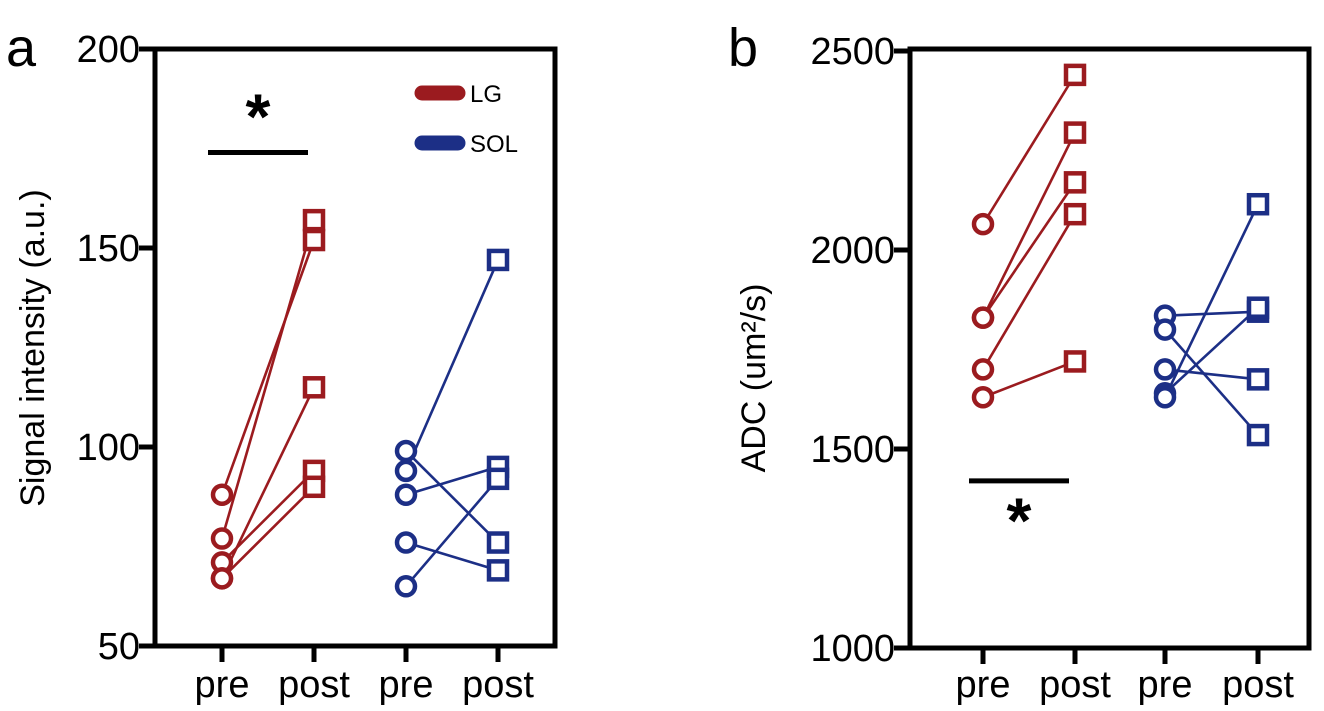 The image size is (1324, 711). Describe the element at coordinates (116, 348) in the screenshot. I see `panel-a-ticks: 50 100 150 200` at that location.